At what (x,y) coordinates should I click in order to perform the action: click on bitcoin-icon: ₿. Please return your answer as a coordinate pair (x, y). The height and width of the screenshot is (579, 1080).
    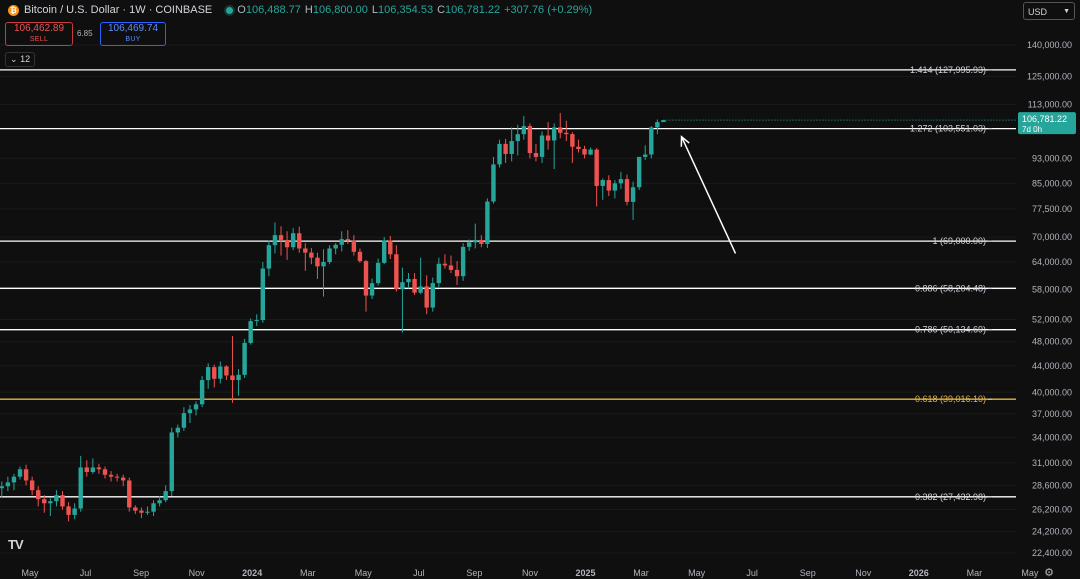
    Looking at the image, I should click on (13, 10).